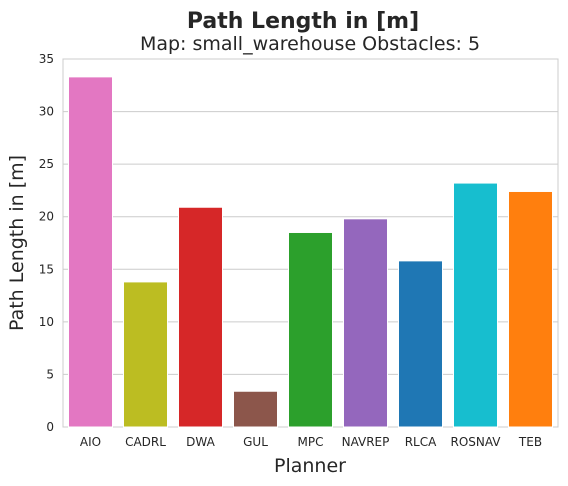 Image resolution: width=568 pixels, height=486 pixels. What do you see at coordinates (303, 21) in the screenshot?
I see `chart-title: Path Length in [m]` at bounding box center [303, 21].